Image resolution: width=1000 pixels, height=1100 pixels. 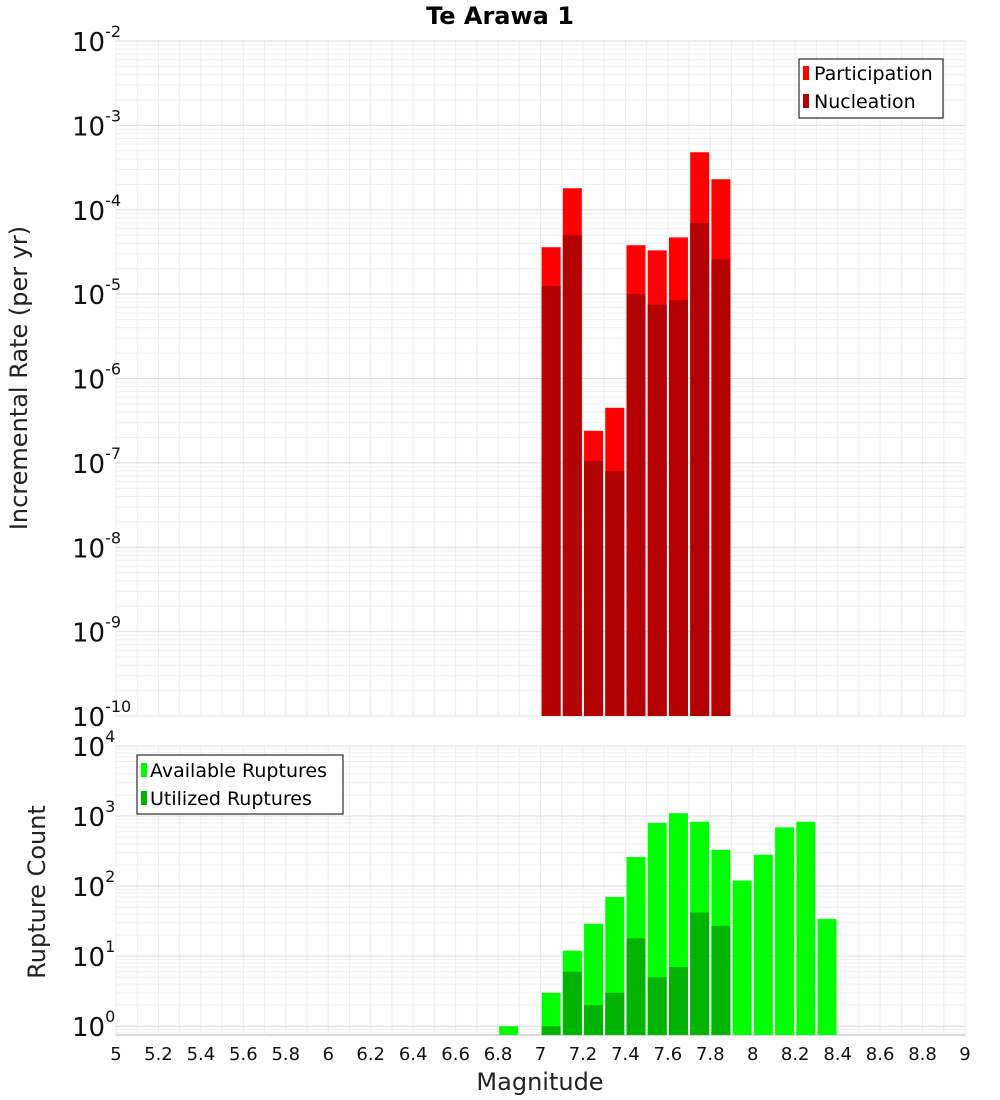 What do you see at coordinates (455, 1054) in the screenshot?
I see `x-tick-label: 6.6` at bounding box center [455, 1054].